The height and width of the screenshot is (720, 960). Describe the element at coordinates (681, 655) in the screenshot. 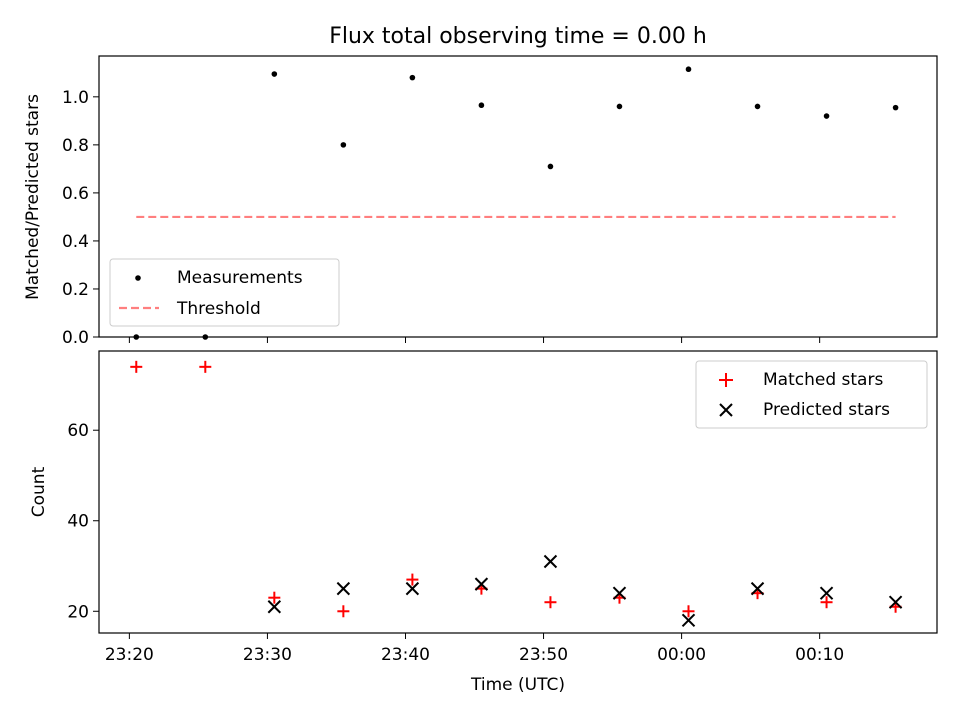

I see `x-tick-label: 00:00` at that location.